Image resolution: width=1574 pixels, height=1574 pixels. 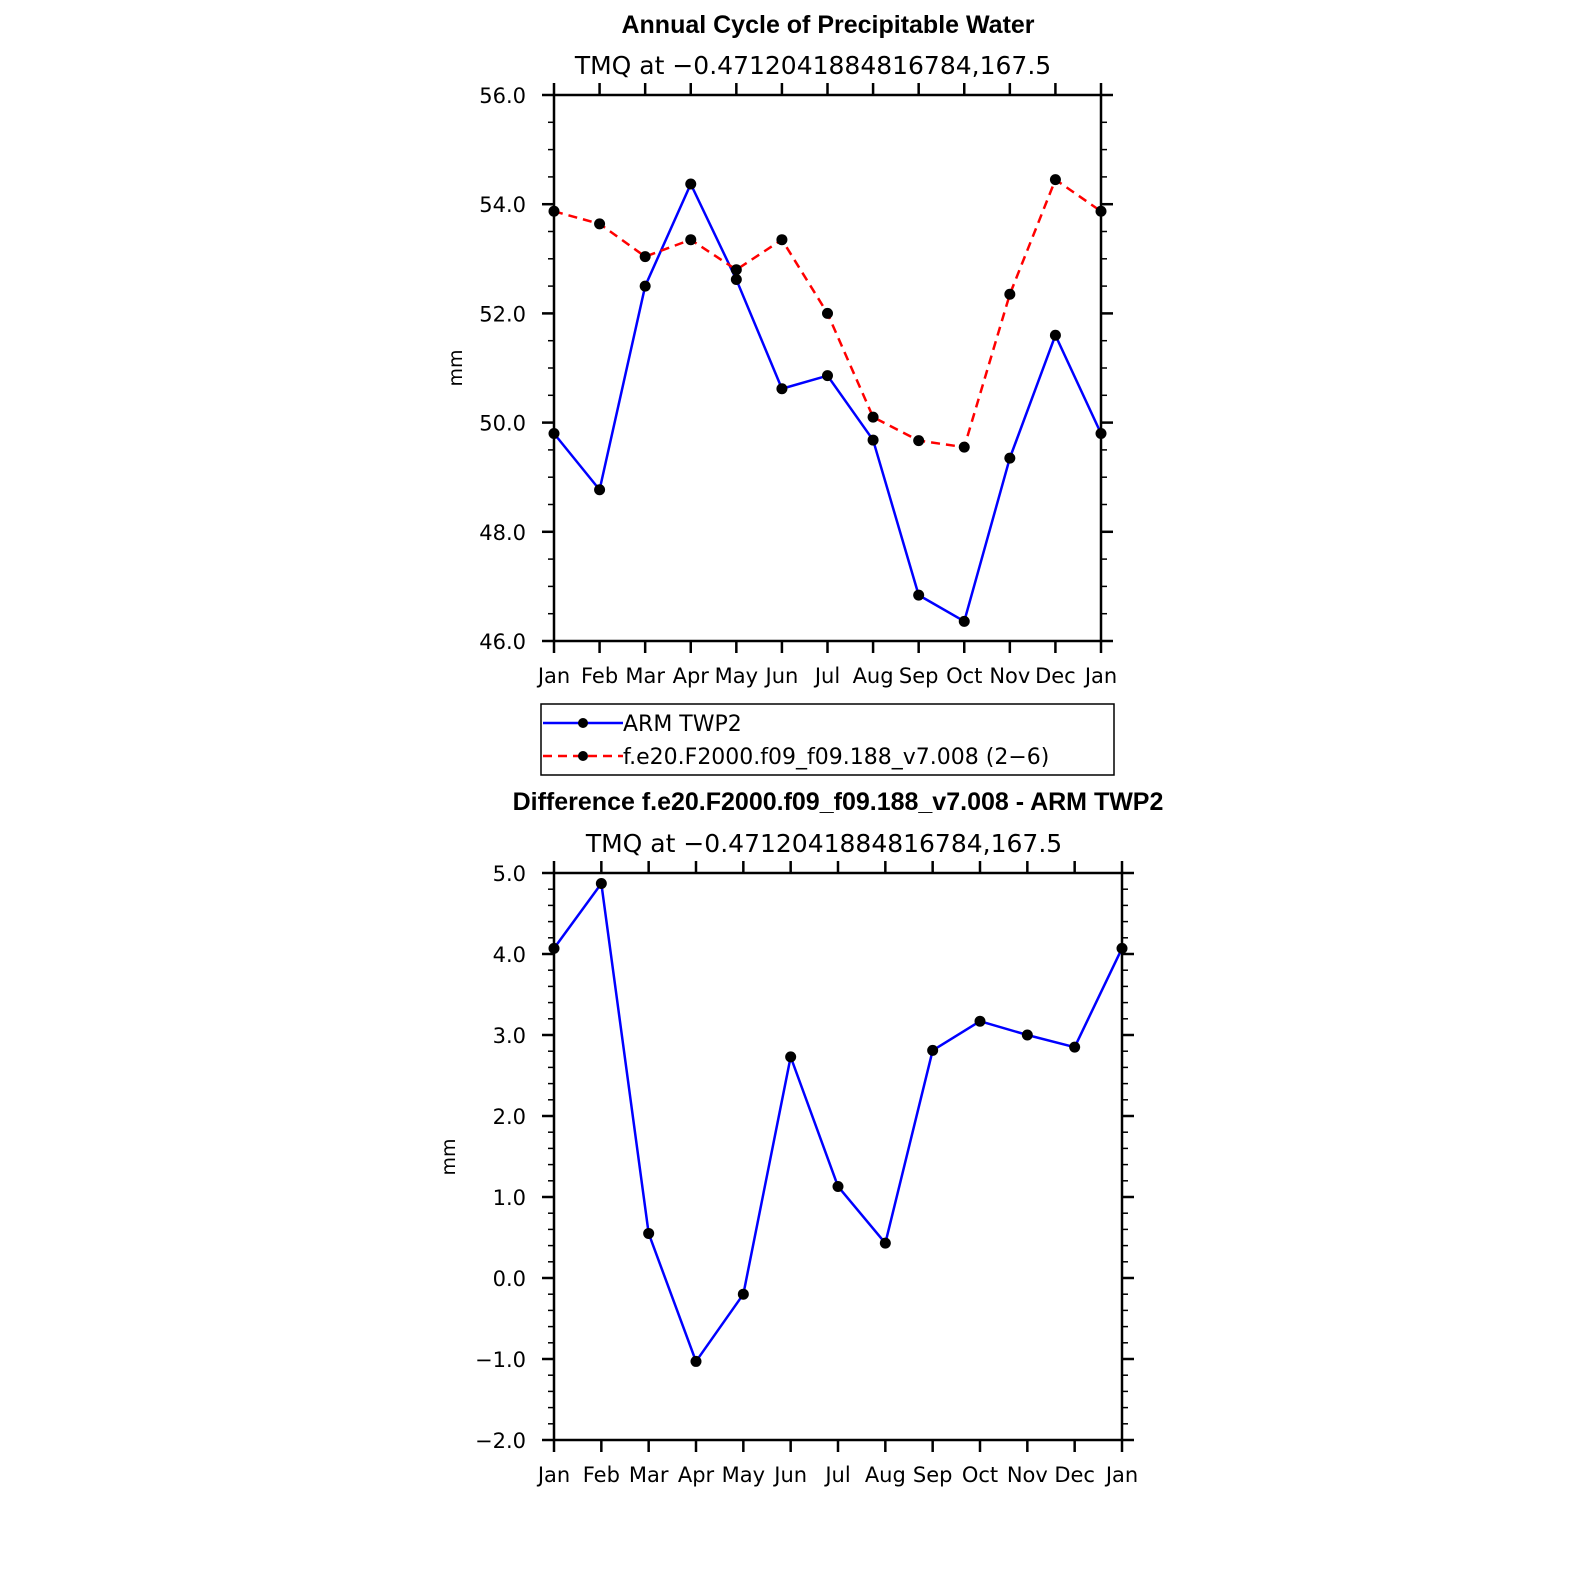 I want to click on y-tick-label: 2.0, so click(x=509, y=1117).